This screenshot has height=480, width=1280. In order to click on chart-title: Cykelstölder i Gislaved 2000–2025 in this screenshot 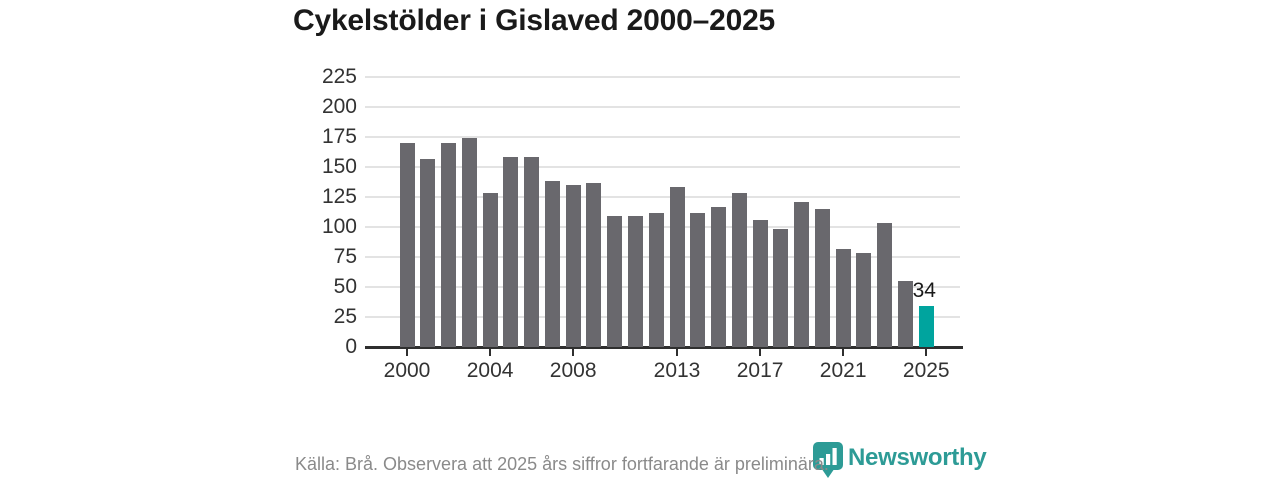, I will do `click(534, 20)`.